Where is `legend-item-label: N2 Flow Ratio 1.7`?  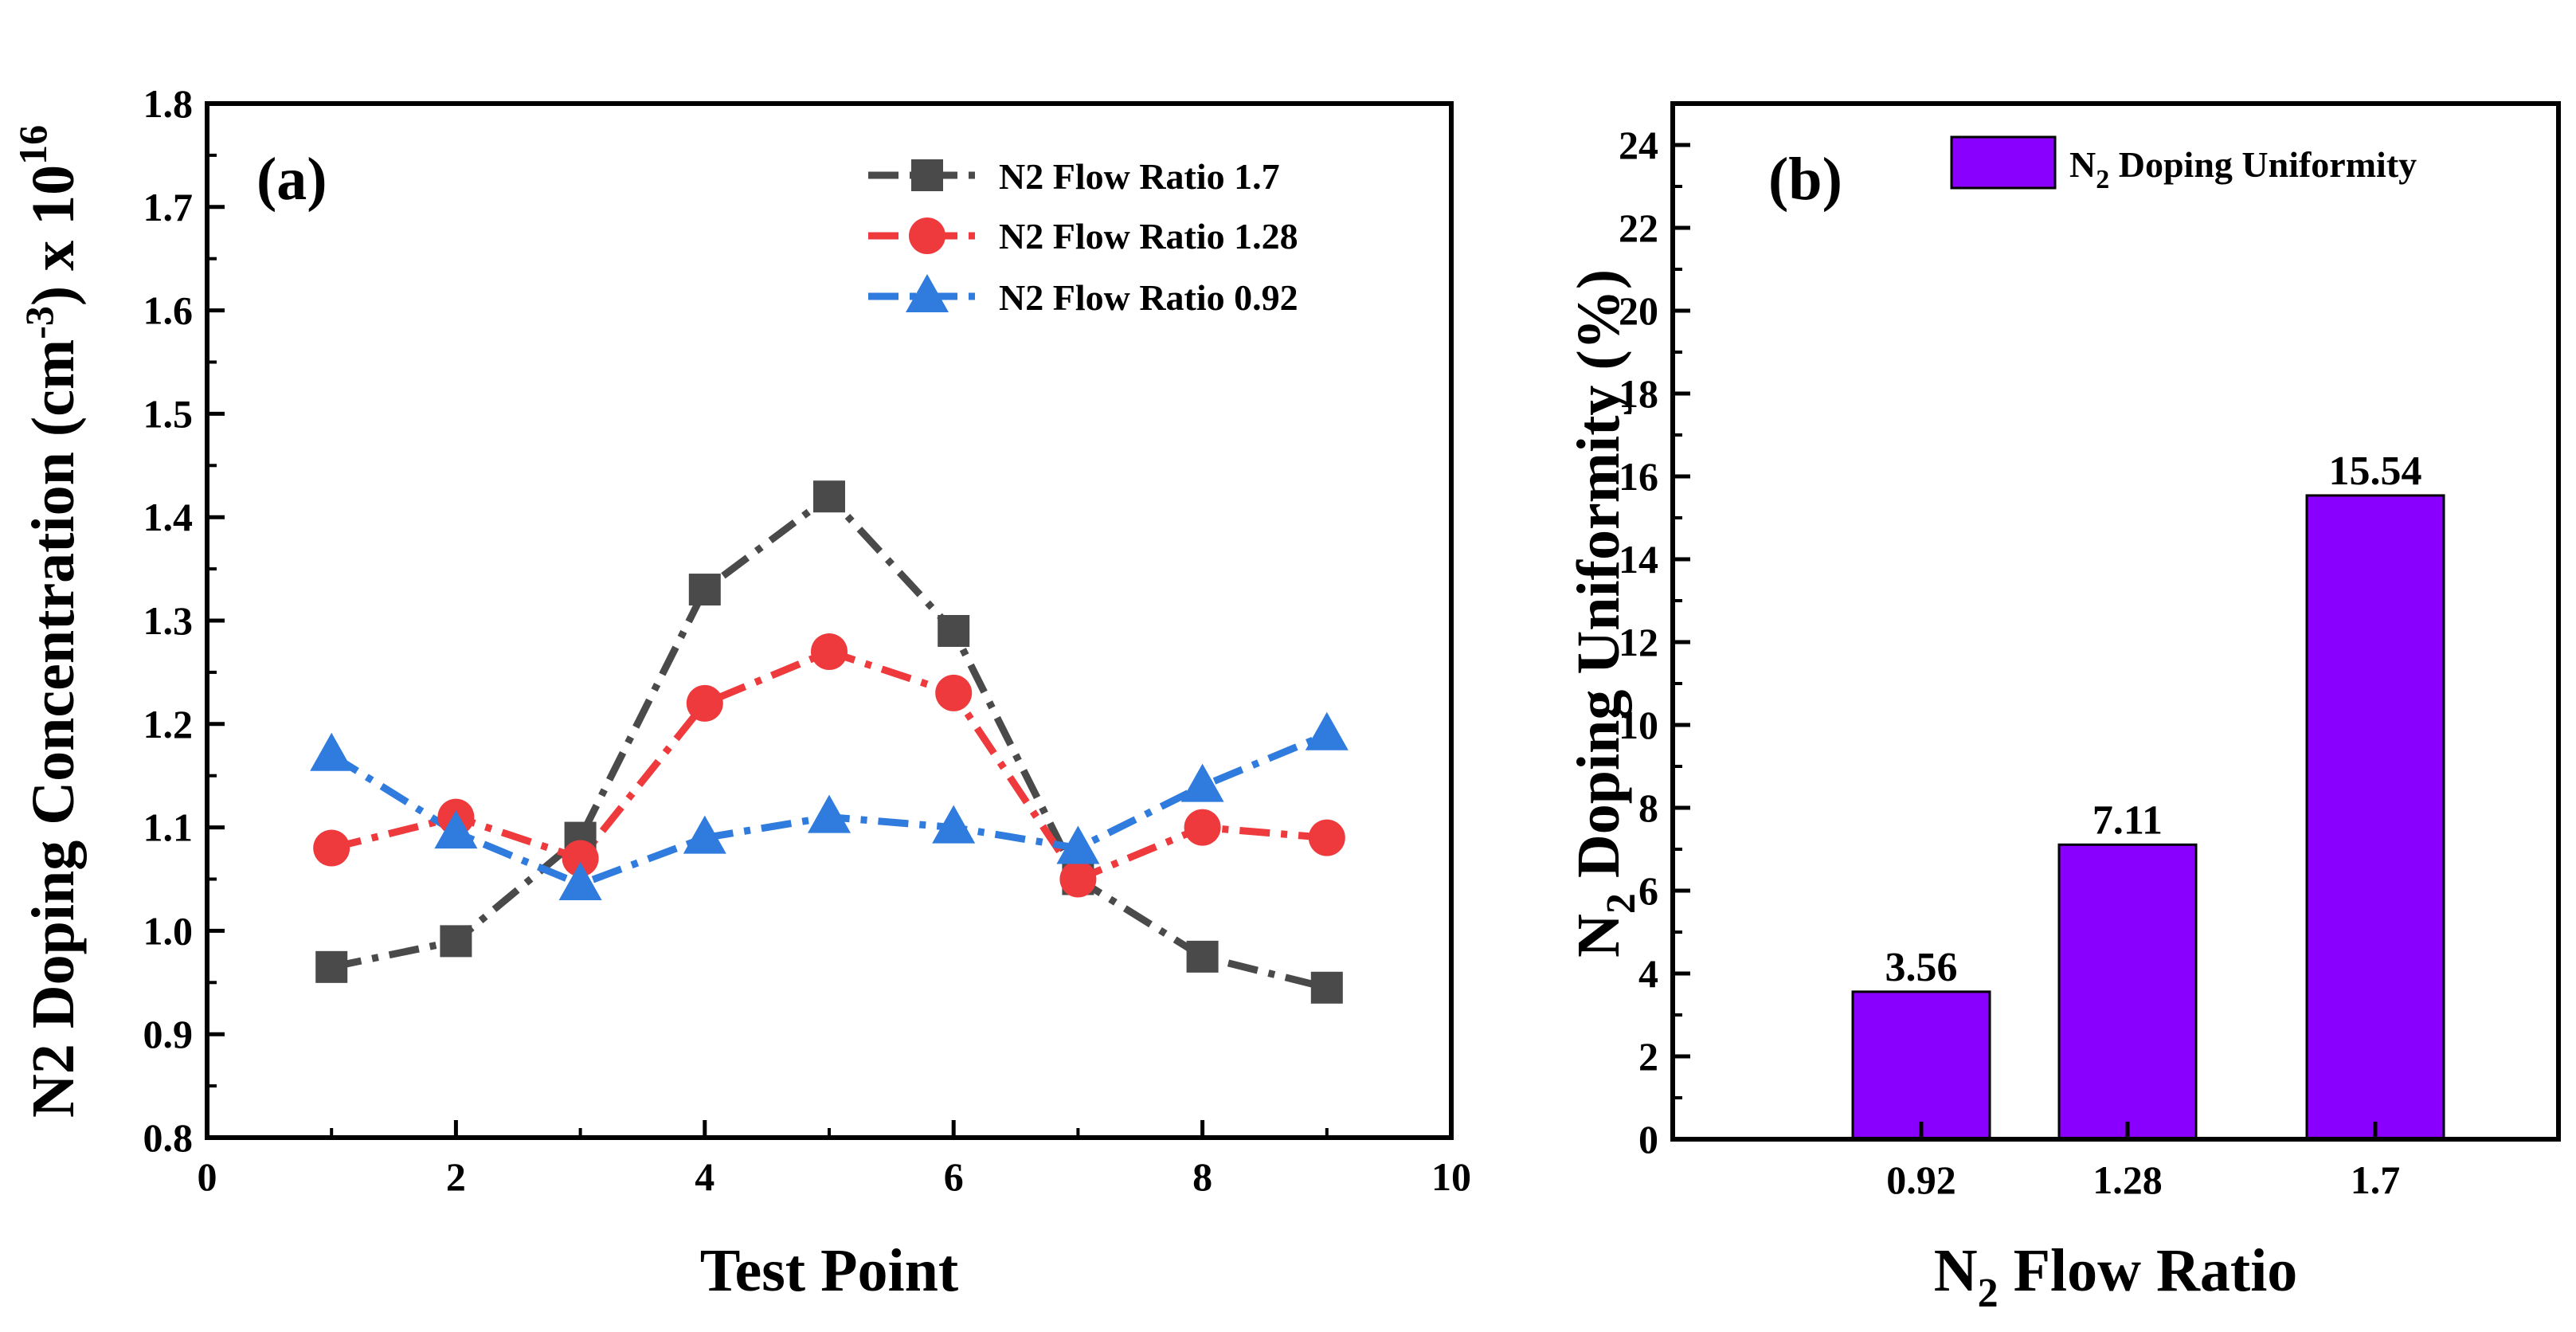
legend-item-label: N2 Flow Ratio 1.7 is located at coordinates (1139, 176).